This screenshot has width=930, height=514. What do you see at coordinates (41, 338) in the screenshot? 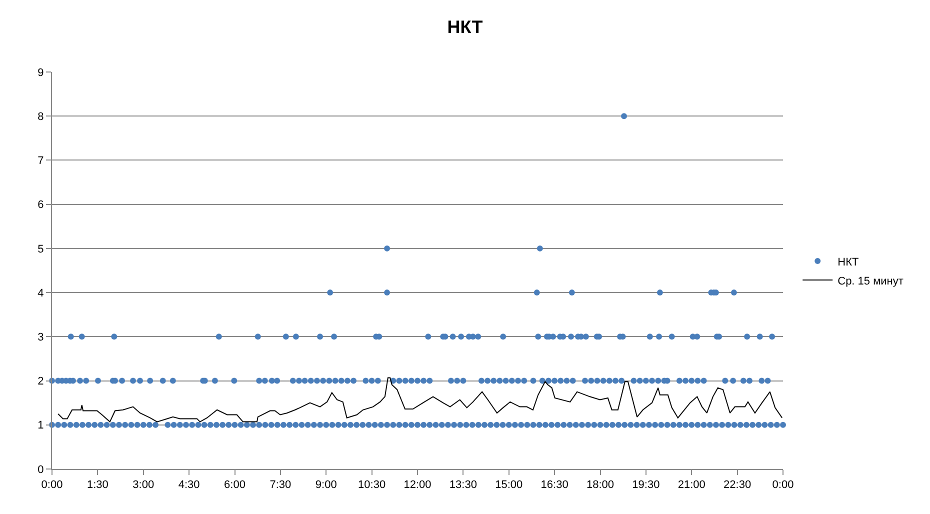
I see `y-tick-label: 3` at bounding box center [41, 338].